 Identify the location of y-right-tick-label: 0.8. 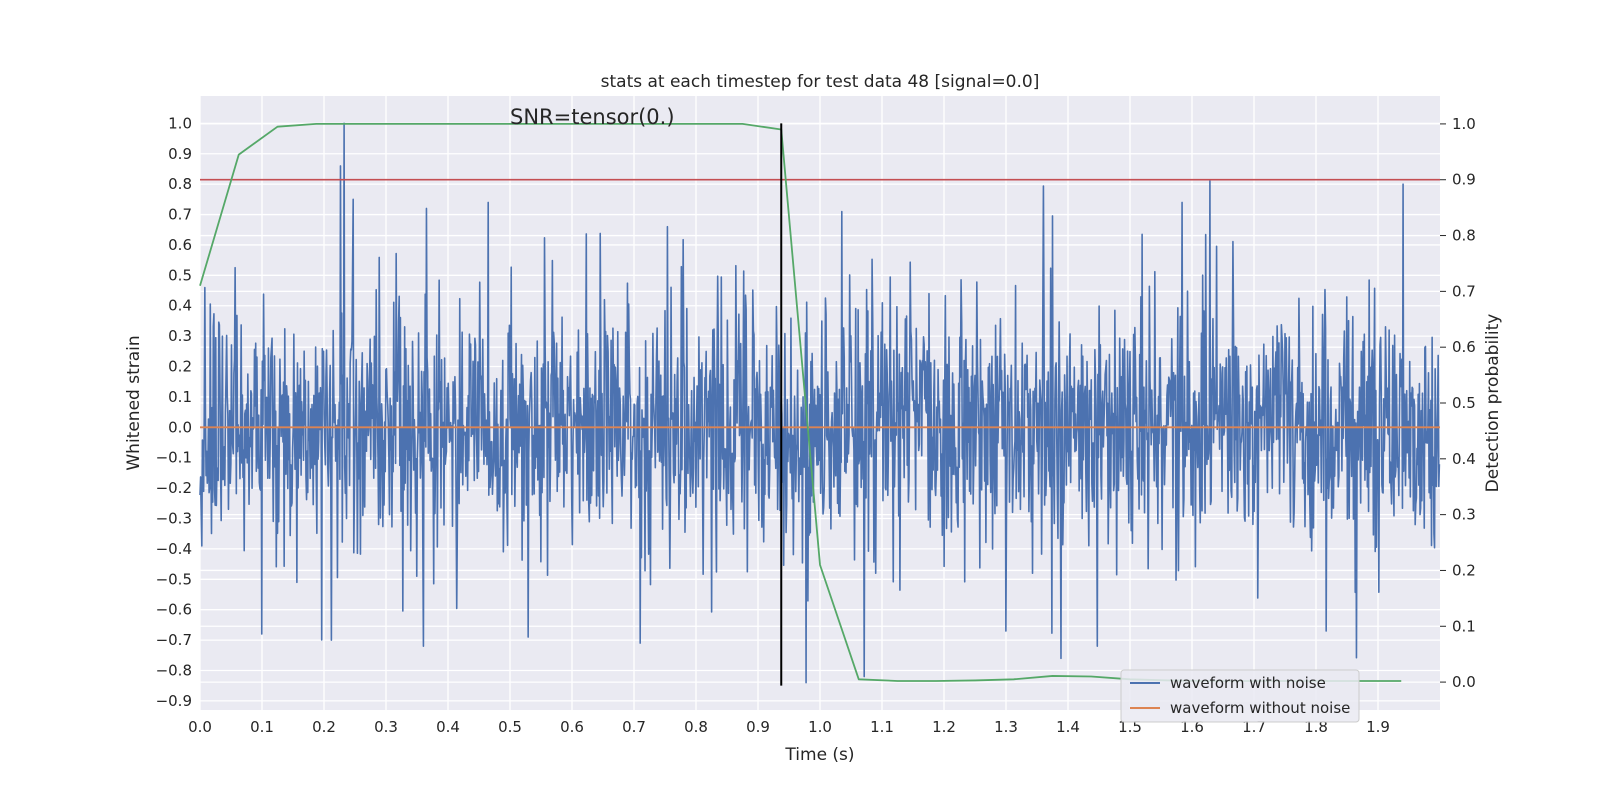
(1464, 236).